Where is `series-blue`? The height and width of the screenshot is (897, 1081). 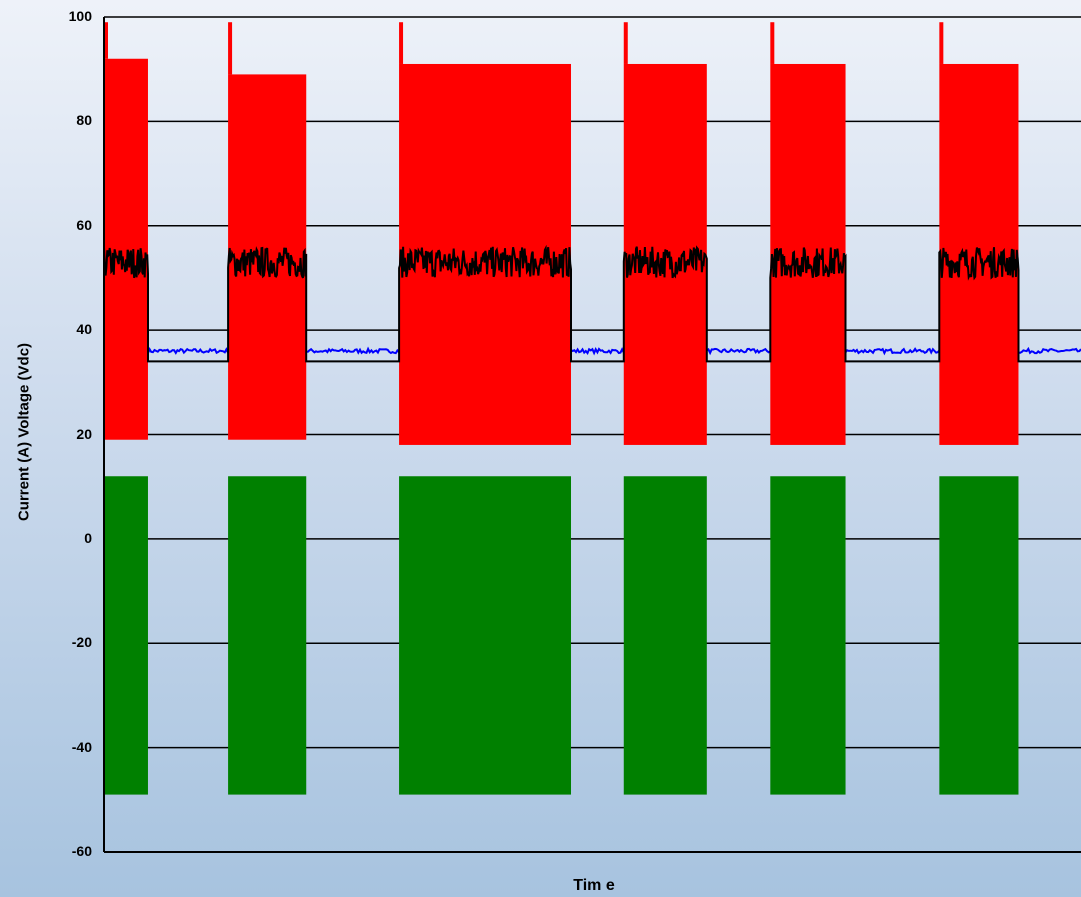 series-blue is located at coordinates (614, 351).